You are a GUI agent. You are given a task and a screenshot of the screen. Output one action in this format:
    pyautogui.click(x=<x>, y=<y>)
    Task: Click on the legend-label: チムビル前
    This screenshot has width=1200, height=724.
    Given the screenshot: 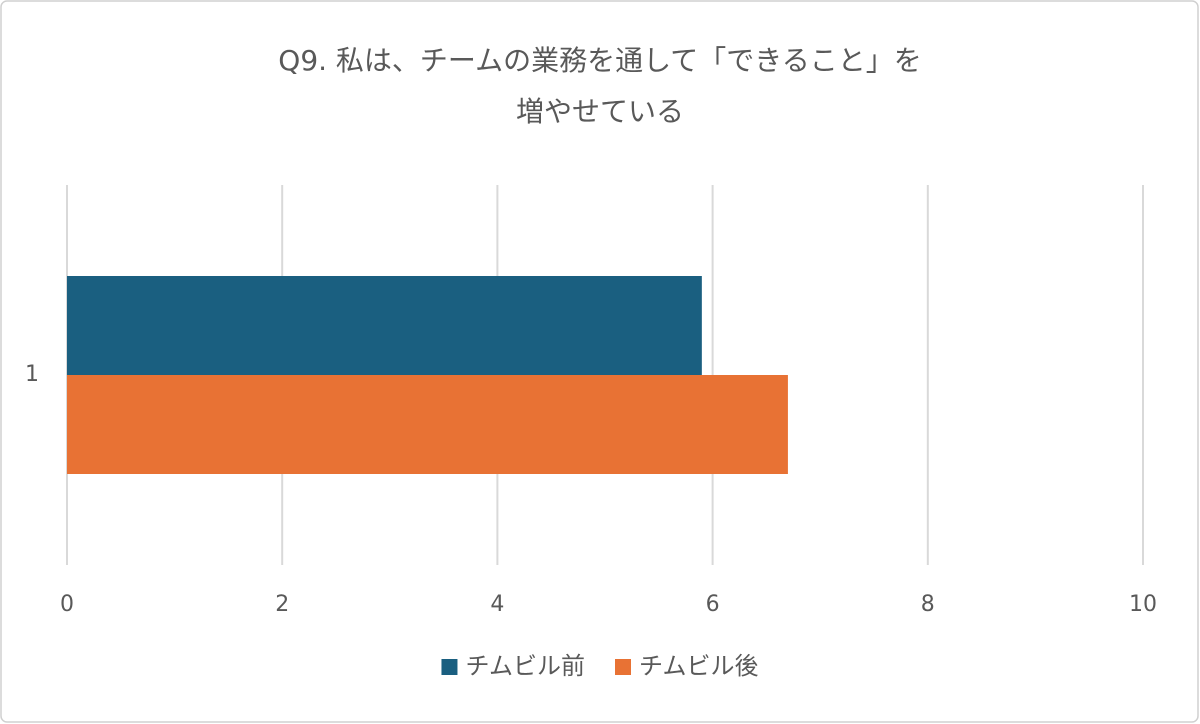 What is the action you would take?
    pyautogui.click(x=525, y=666)
    